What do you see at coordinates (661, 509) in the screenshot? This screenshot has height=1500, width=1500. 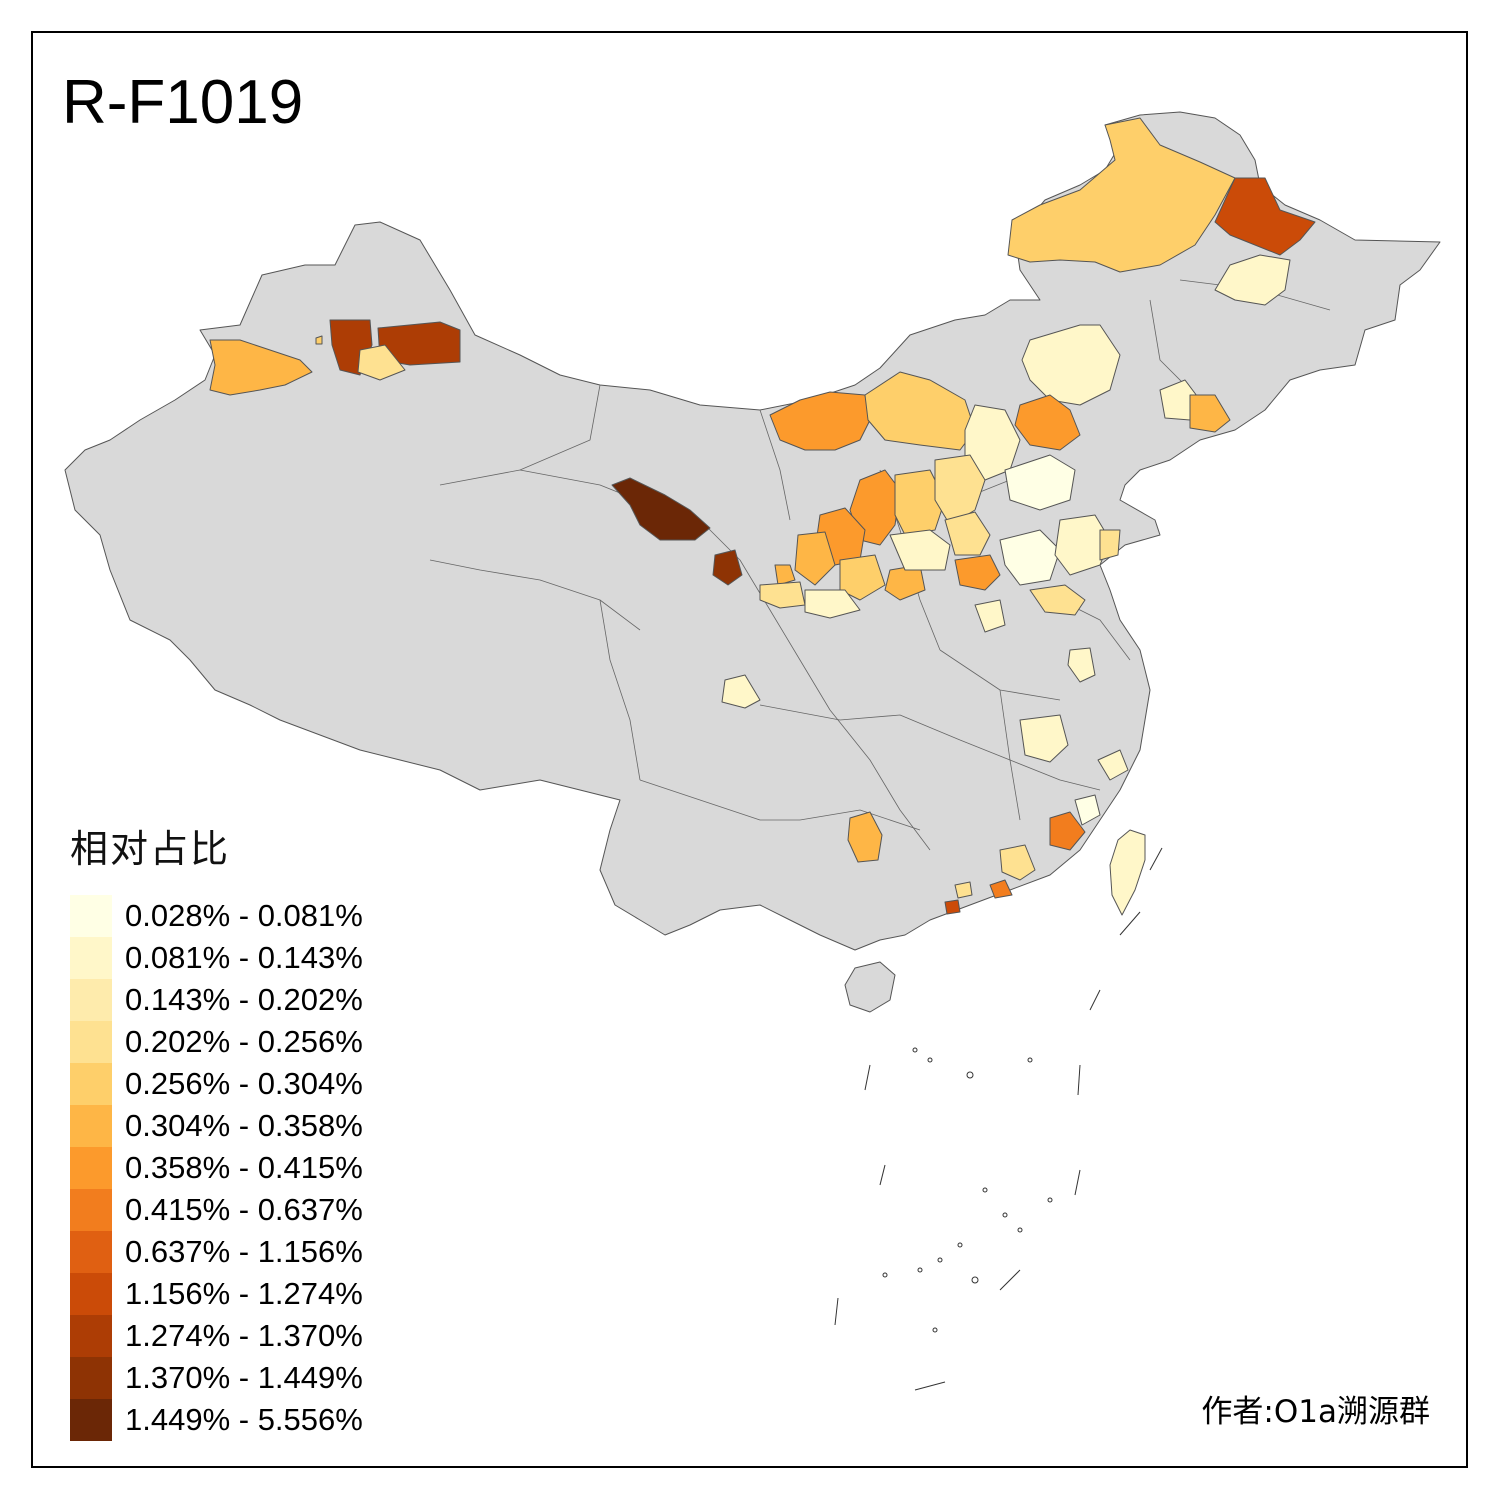 I see `region-jiuquan` at bounding box center [661, 509].